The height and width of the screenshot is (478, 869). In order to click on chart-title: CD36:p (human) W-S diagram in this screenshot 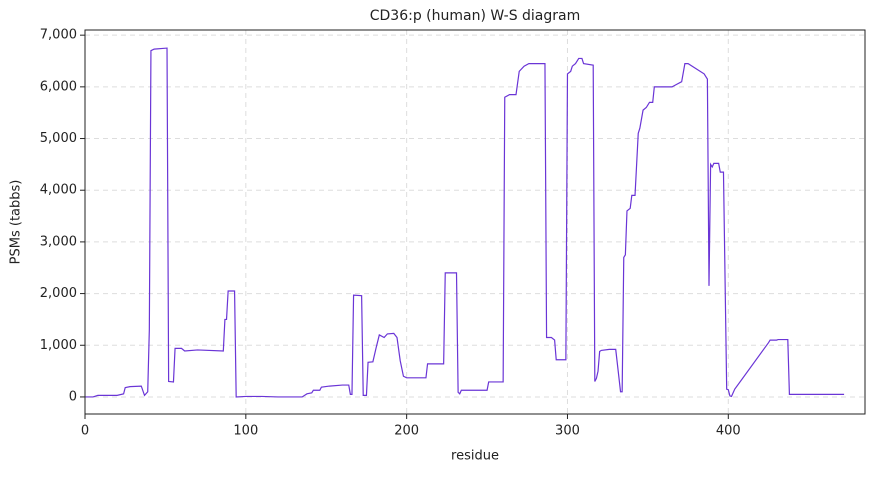, I will do `click(475, 16)`.